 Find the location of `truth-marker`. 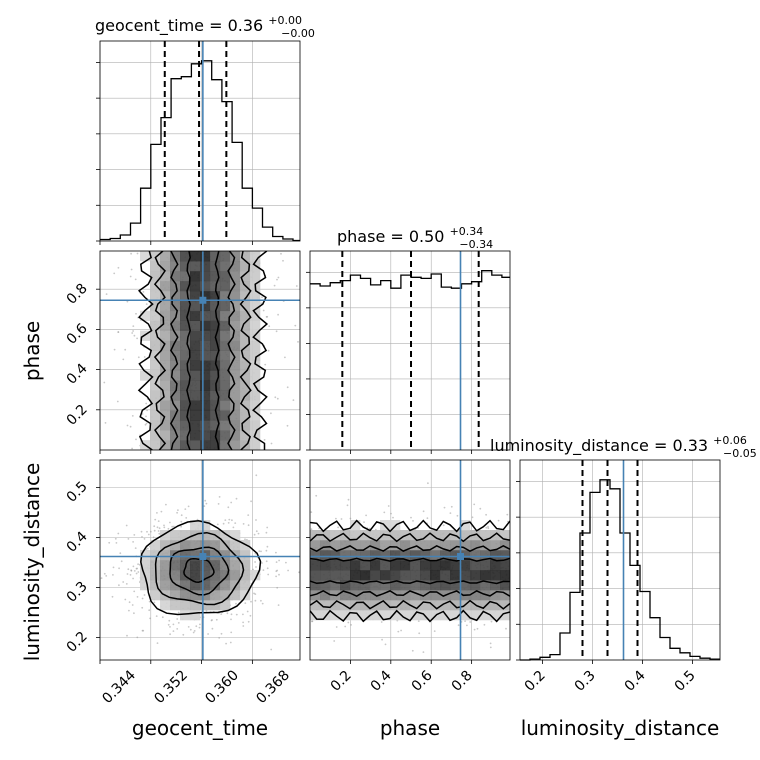

truth-marker is located at coordinates (203, 300).